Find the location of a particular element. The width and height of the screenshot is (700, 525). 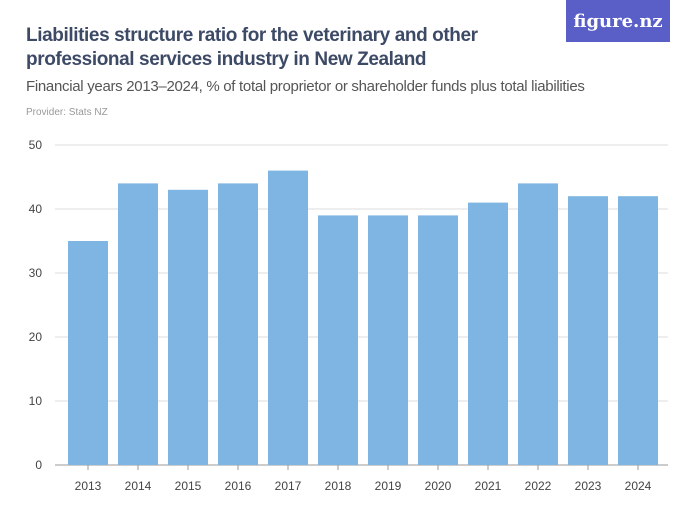

x-tick-label: 2017 is located at coordinates (288, 486).